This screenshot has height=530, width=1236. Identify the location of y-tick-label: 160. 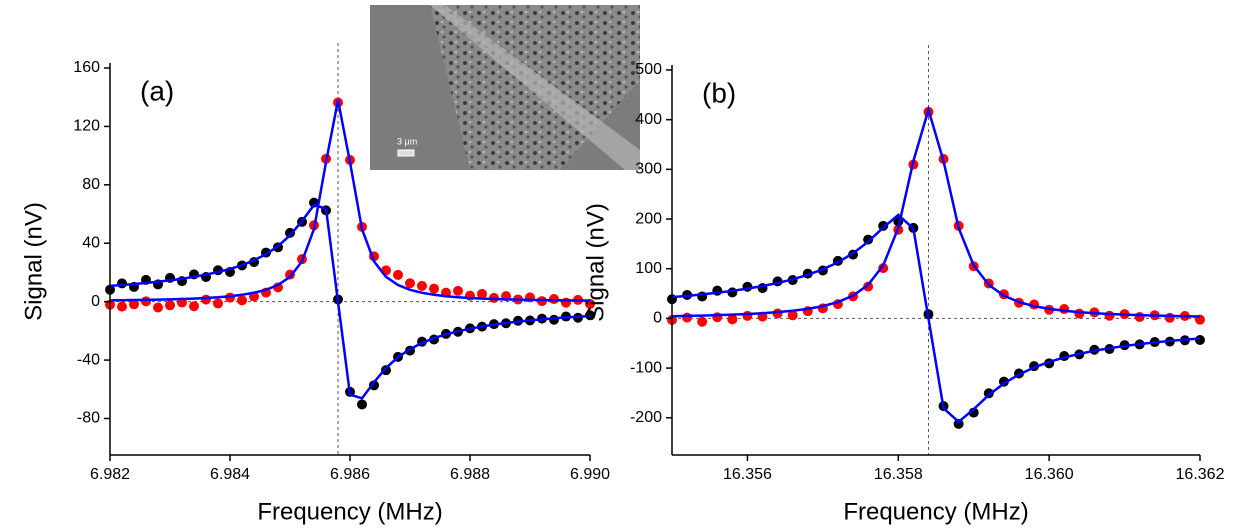
(86, 67).